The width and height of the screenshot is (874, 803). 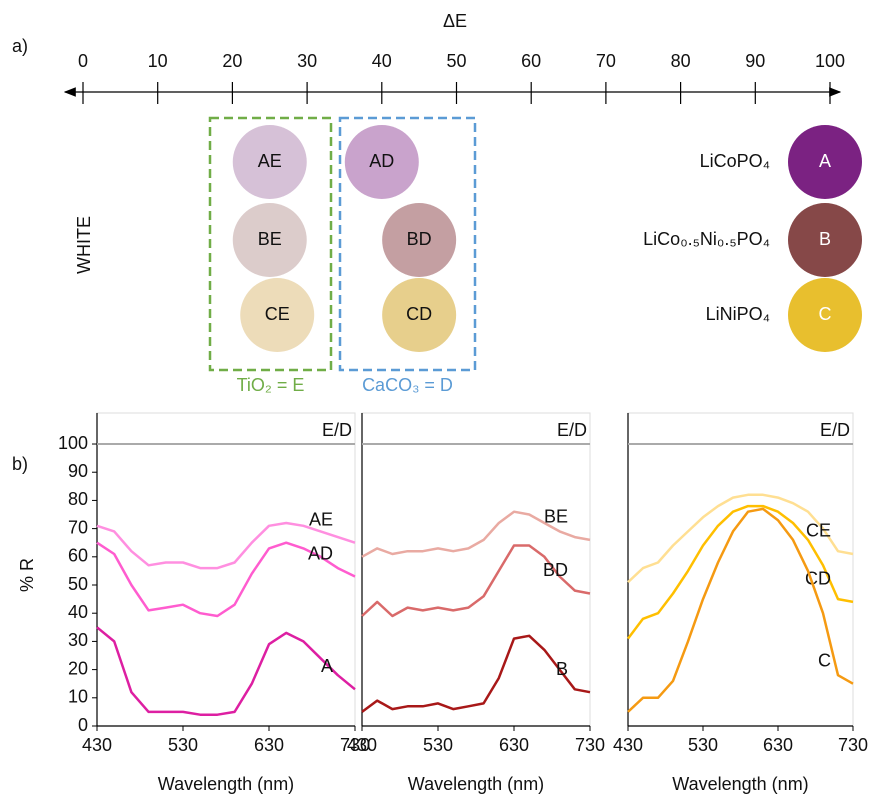 I want to click on sample-label: BD, so click(x=419, y=239).